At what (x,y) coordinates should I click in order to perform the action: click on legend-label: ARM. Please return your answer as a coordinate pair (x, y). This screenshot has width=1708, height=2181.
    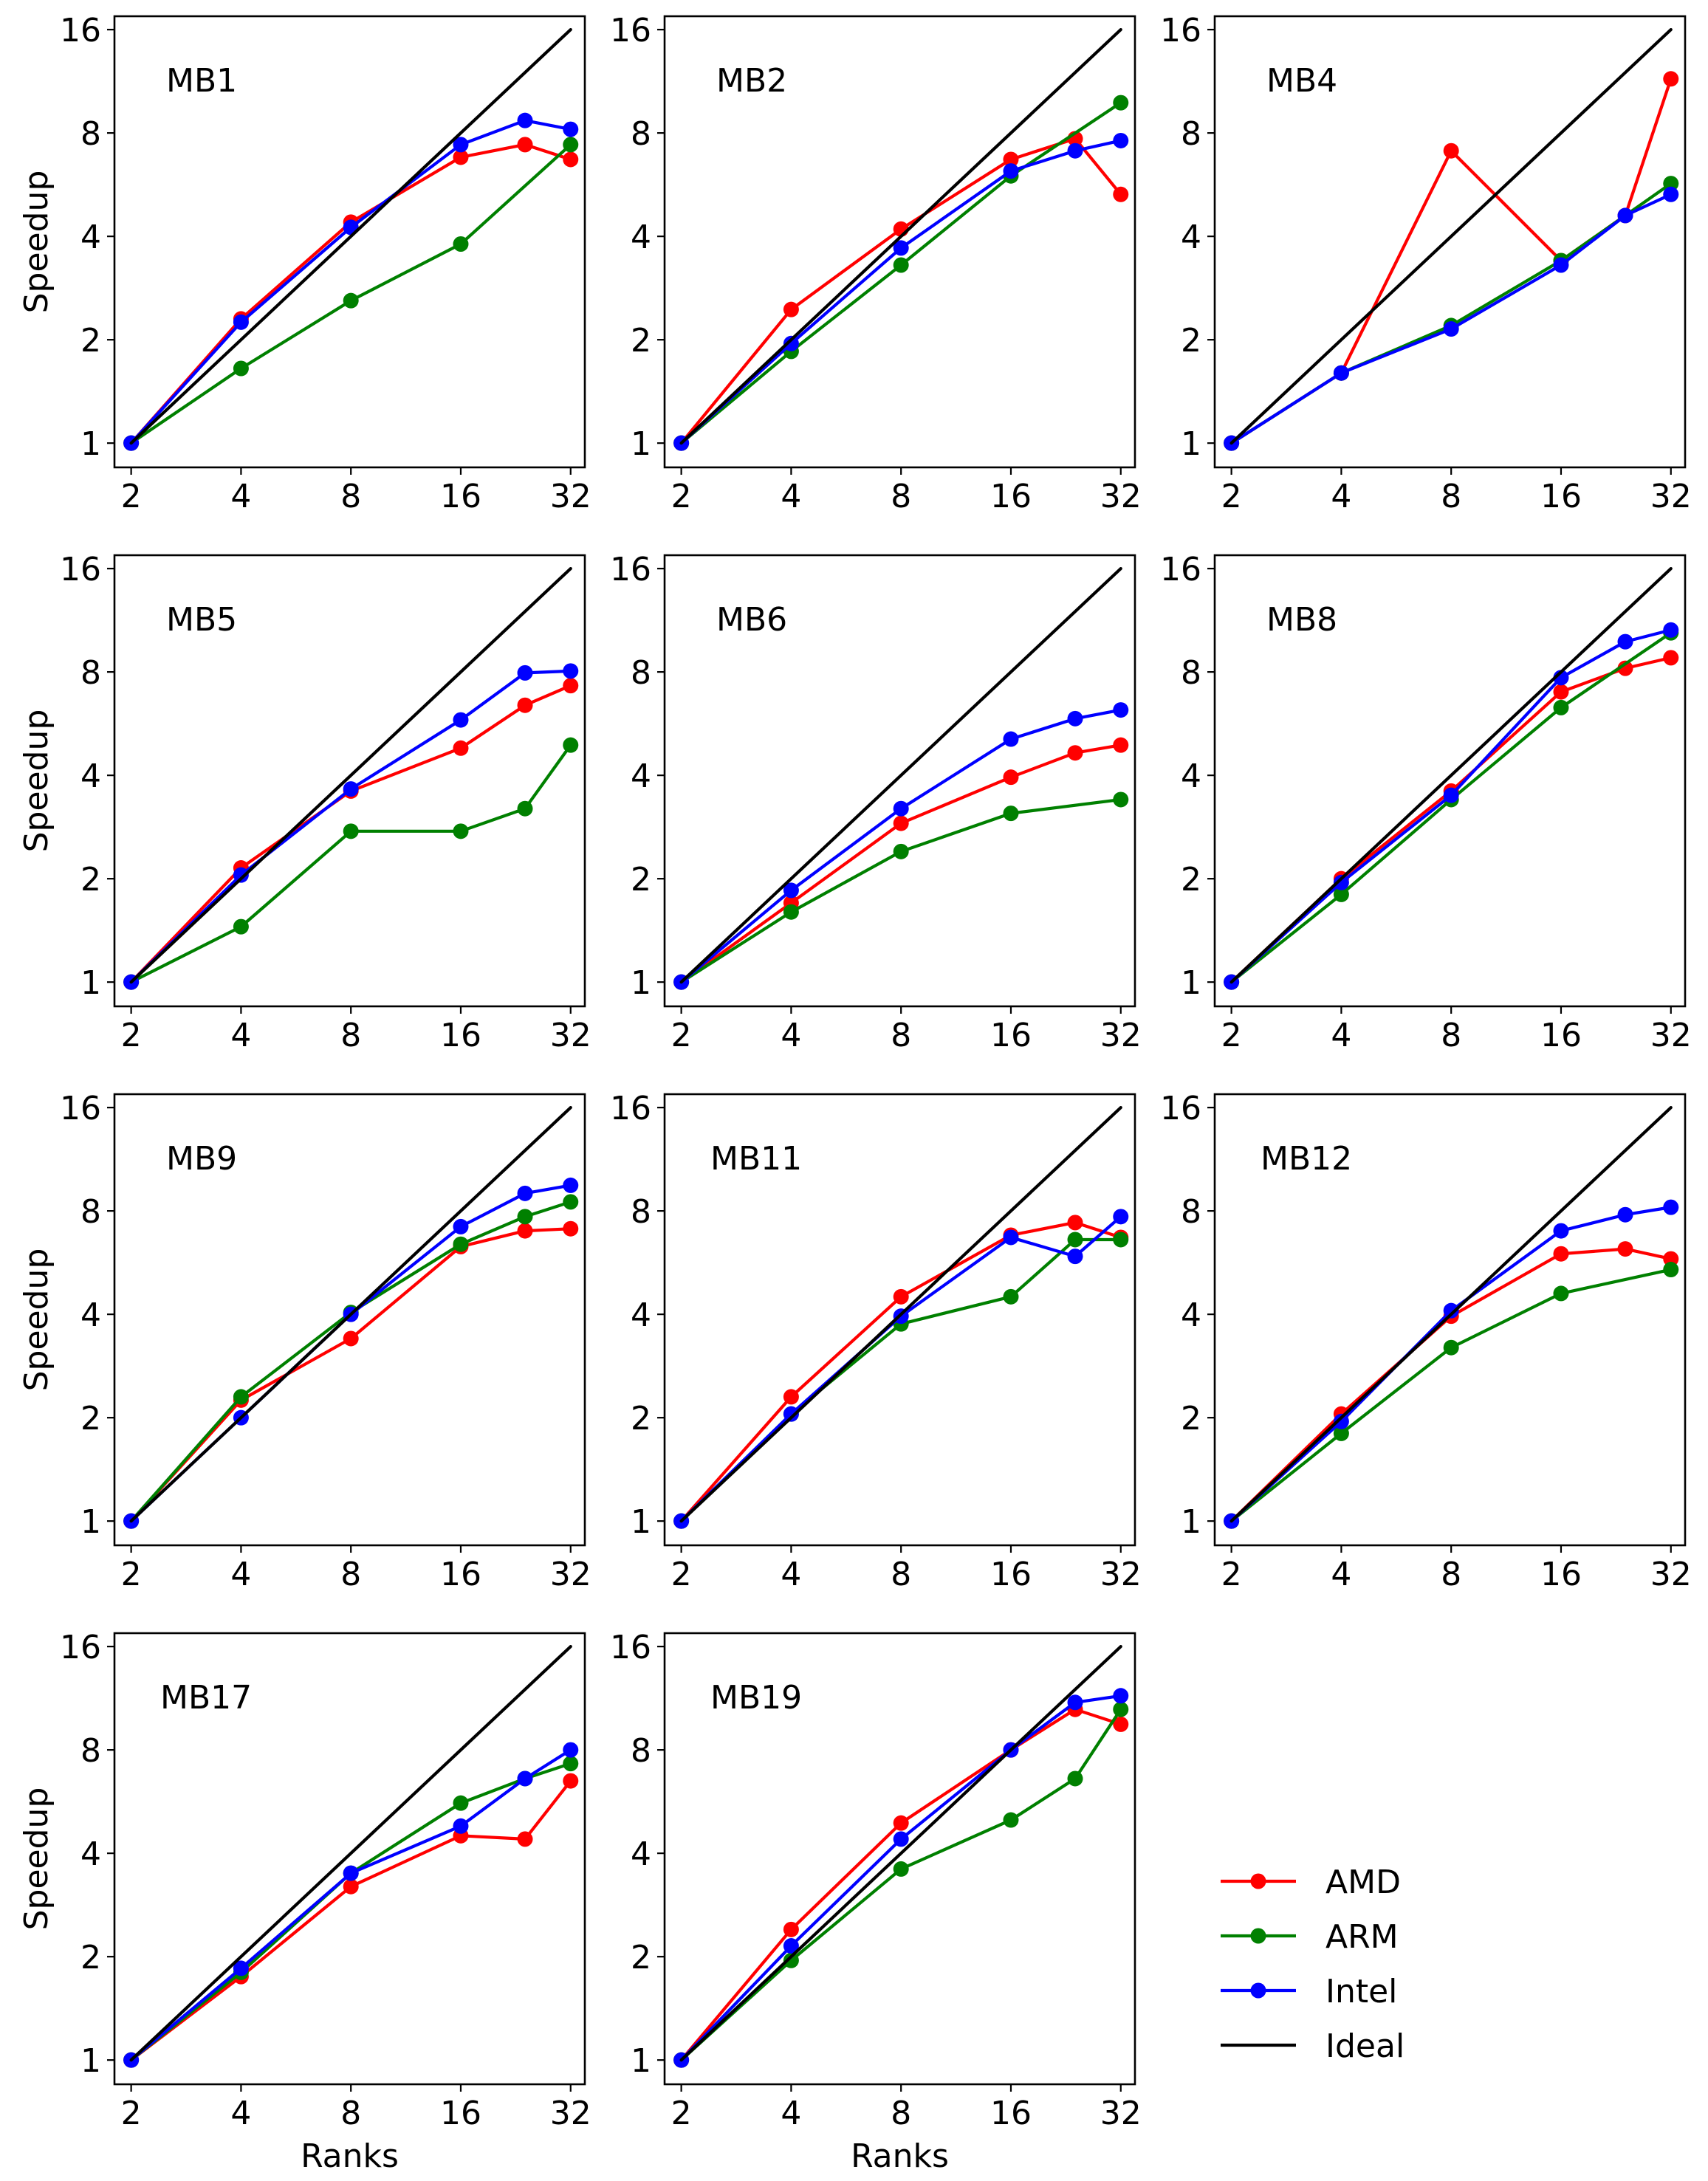
    Looking at the image, I should click on (1362, 1937).